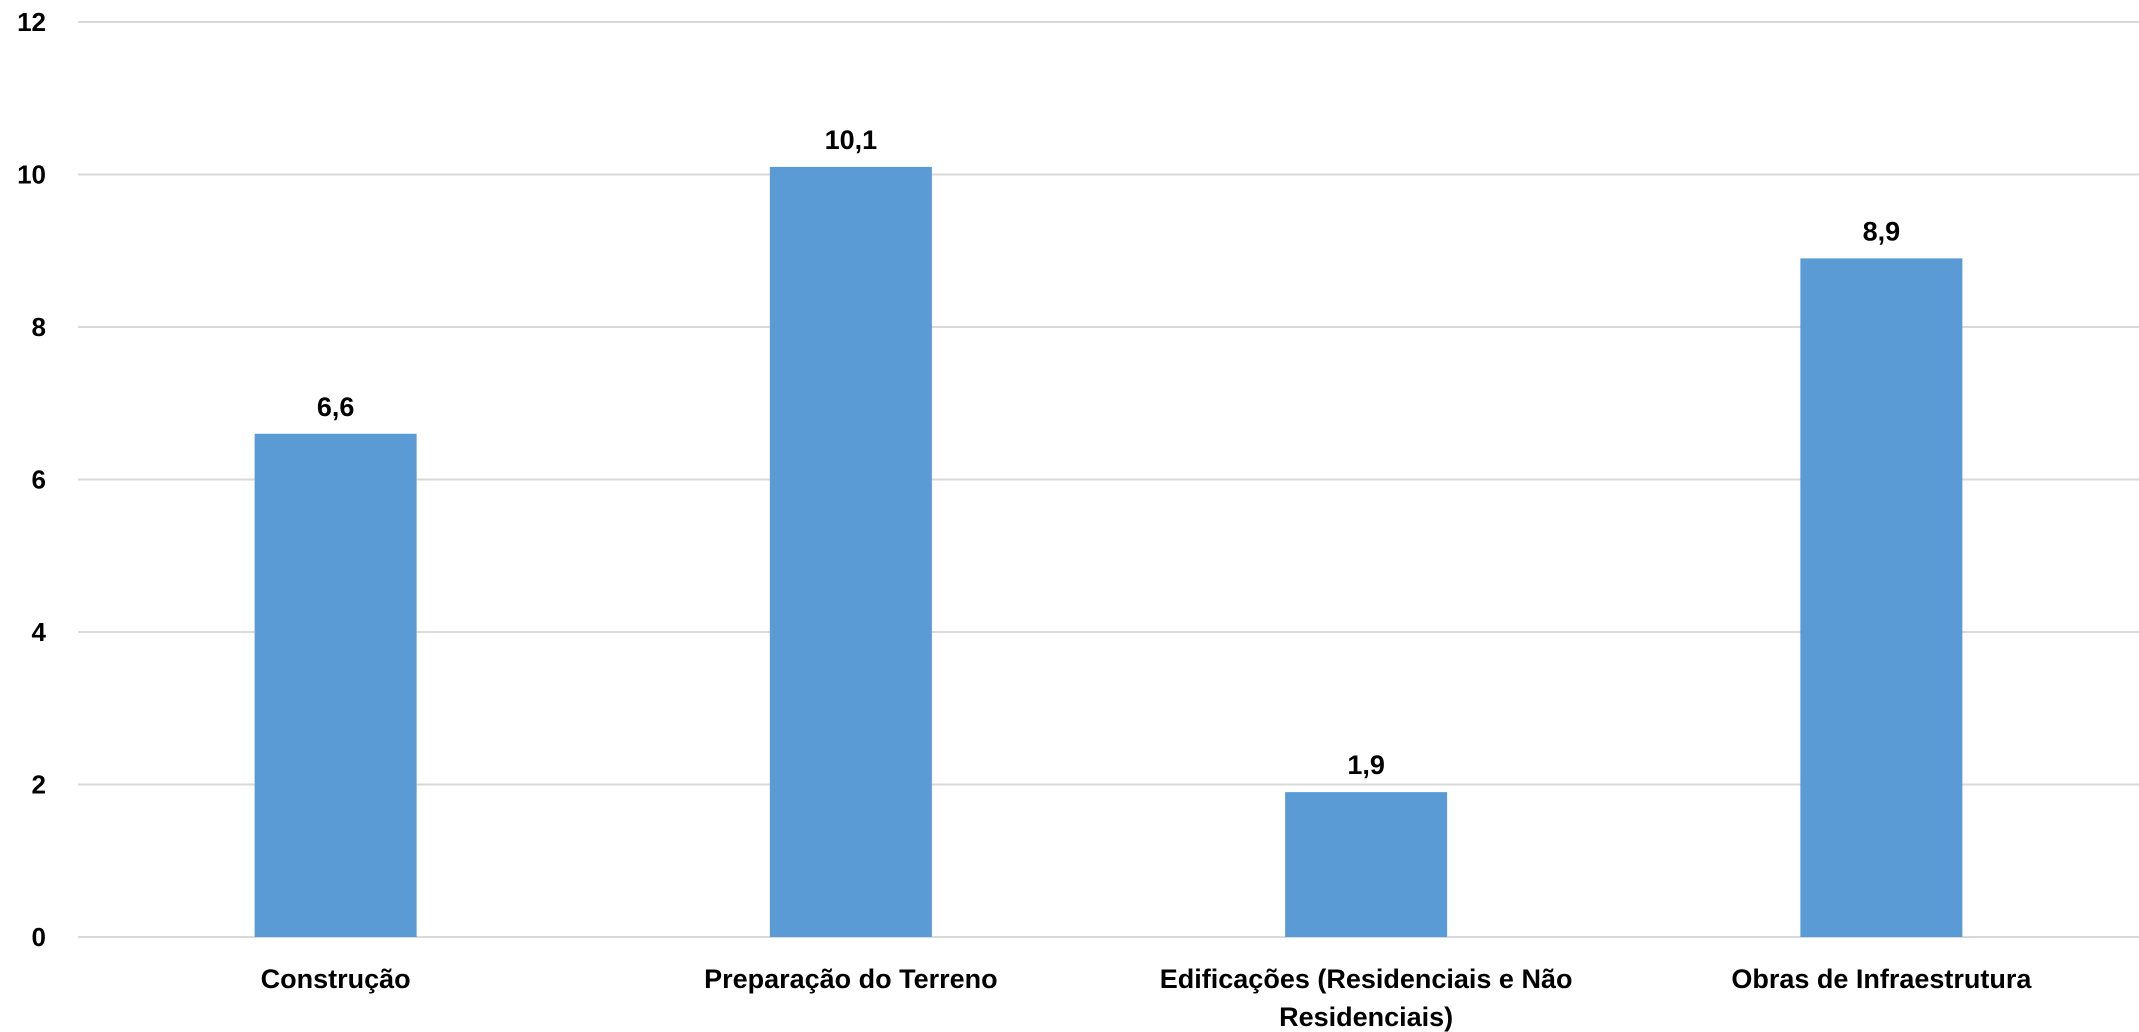 The height and width of the screenshot is (1032, 2139). I want to click on x-category-label-line: Obras de Infraestrutura, so click(1881, 979).